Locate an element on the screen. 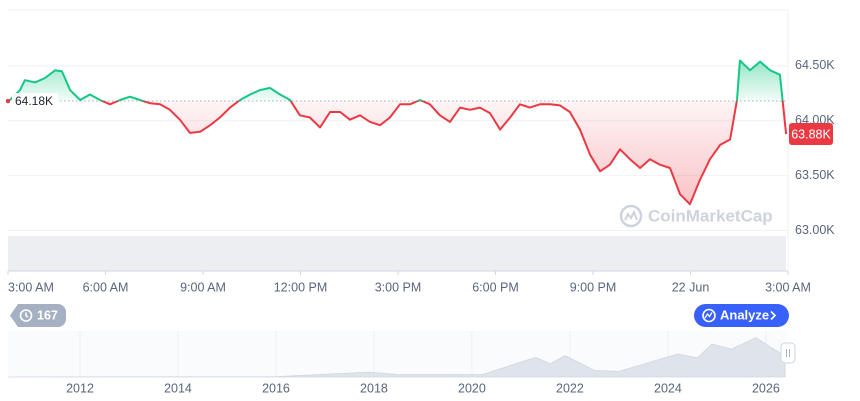 The width and height of the screenshot is (860, 401). analyze-label: Analyze is located at coordinates (744, 314).